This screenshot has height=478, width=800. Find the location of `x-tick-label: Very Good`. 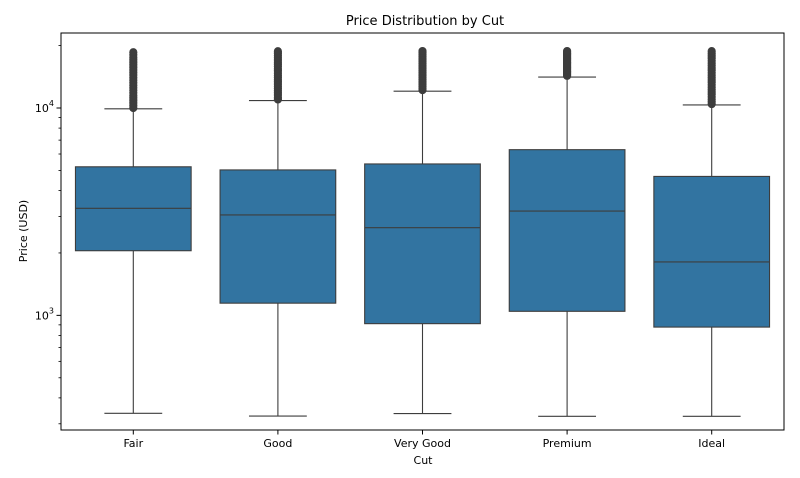

x-tick-label: Very Good is located at coordinates (422, 443).